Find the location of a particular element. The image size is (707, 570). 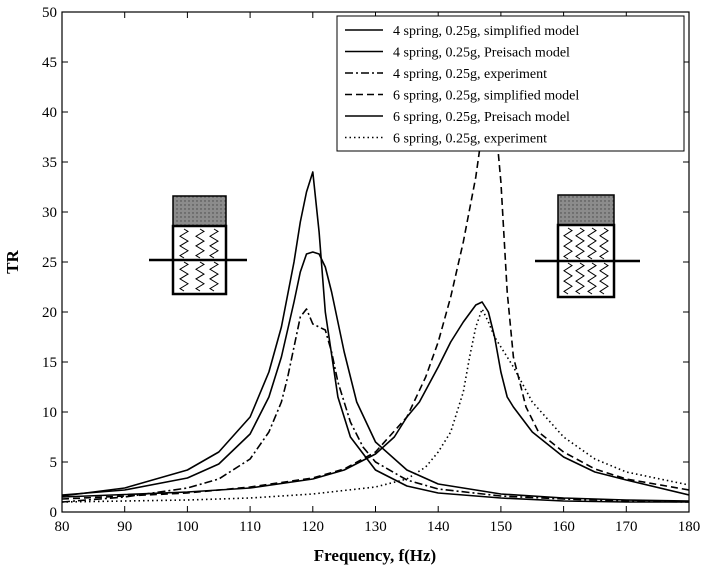

y-tick-label: 25 is located at coordinates (49, 263).